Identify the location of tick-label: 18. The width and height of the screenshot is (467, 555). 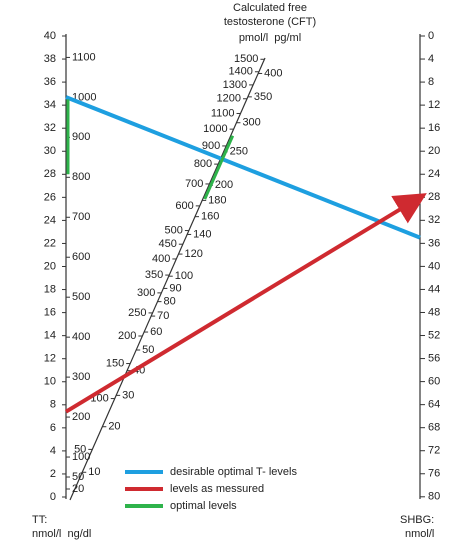
(50, 289).